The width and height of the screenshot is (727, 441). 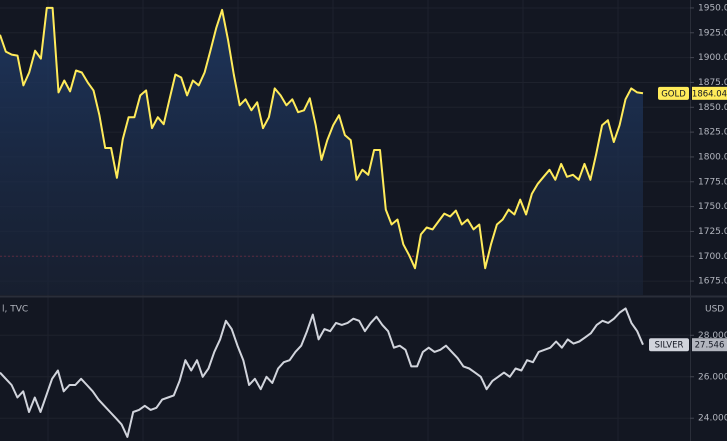 What do you see at coordinates (712, 157) in the screenshot?
I see `y-tick-label: 1800.00` at bounding box center [712, 157].